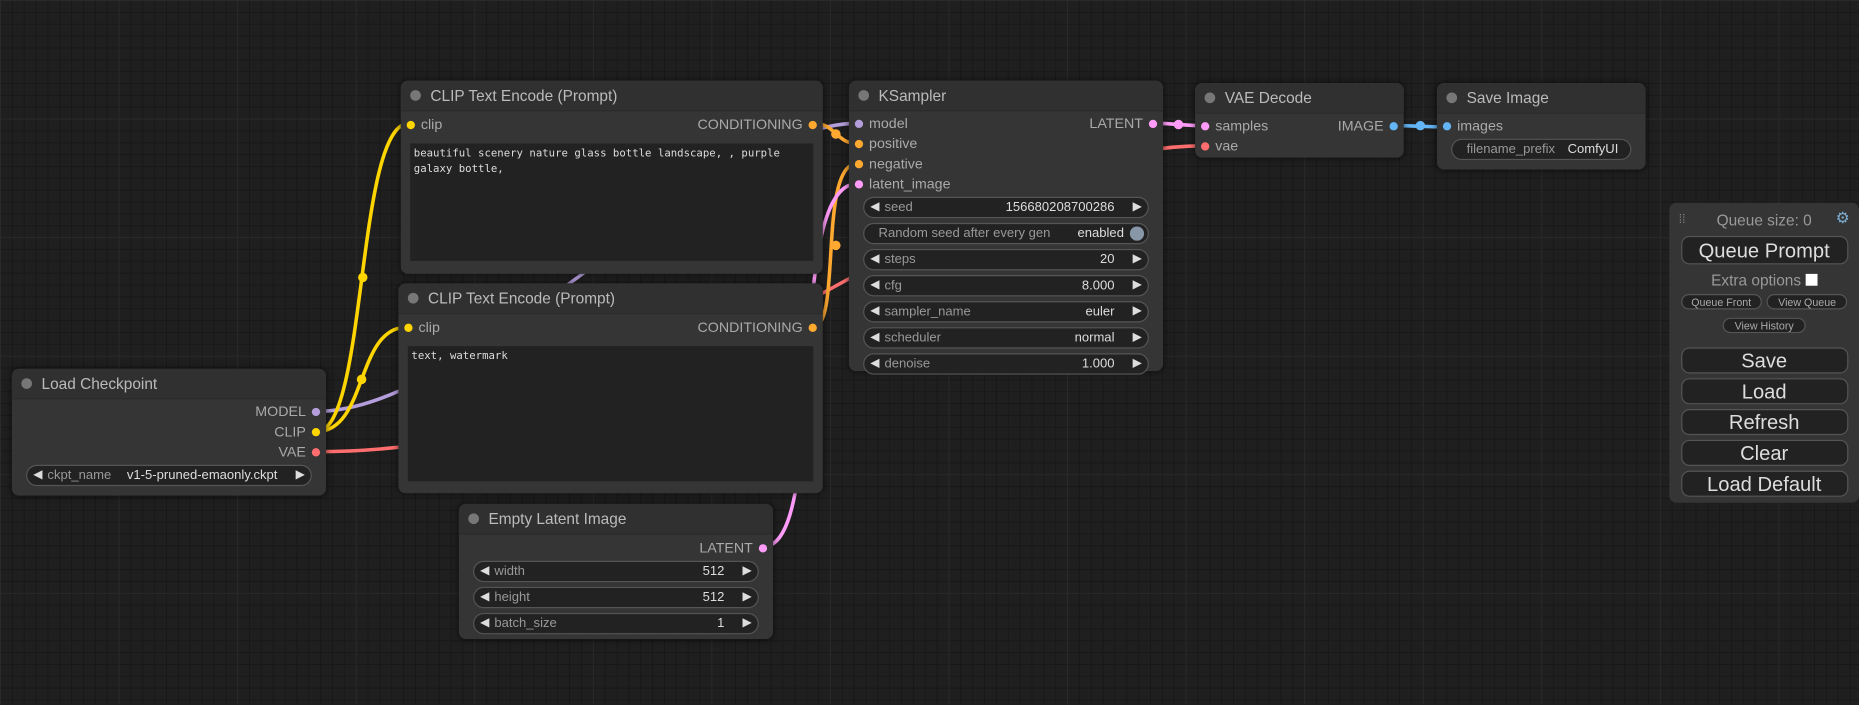  What do you see at coordinates (885, 144) in the screenshot?
I see `input-positive: positive` at bounding box center [885, 144].